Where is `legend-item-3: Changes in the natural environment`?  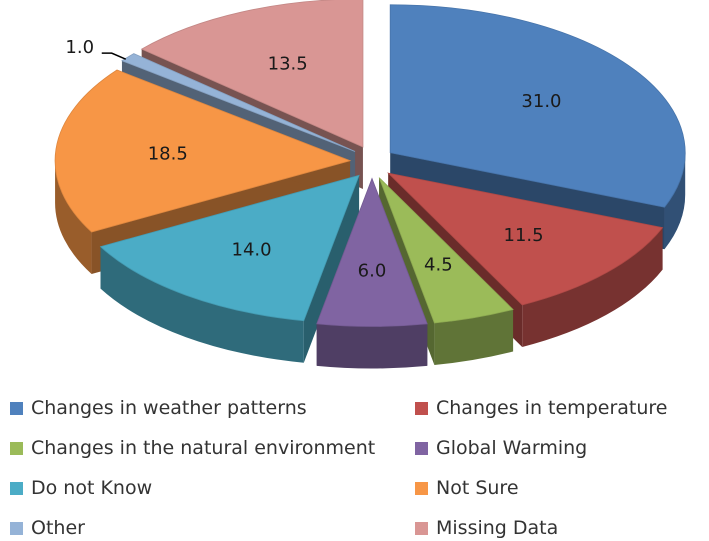
legend-item-3: Changes in the natural environment is located at coordinates (192, 448).